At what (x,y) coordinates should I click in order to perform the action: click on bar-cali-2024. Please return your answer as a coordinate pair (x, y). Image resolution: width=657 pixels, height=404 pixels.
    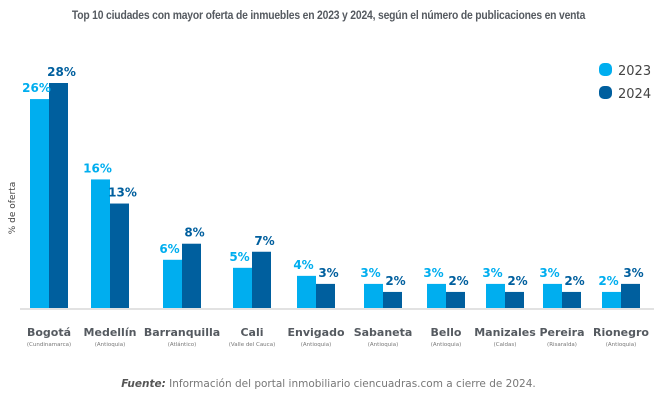
    Looking at the image, I should click on (261, 279).